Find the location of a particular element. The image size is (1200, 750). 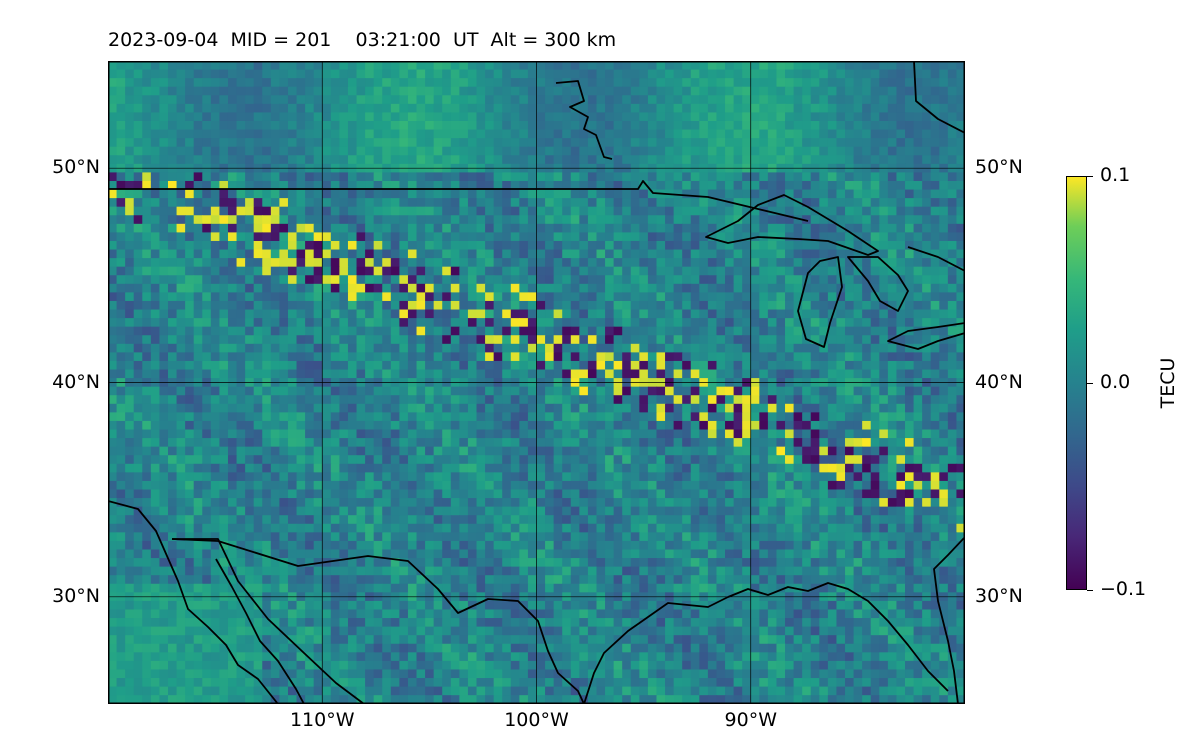

lon-tick-label: 90°W is located at coordinates (750, 720).